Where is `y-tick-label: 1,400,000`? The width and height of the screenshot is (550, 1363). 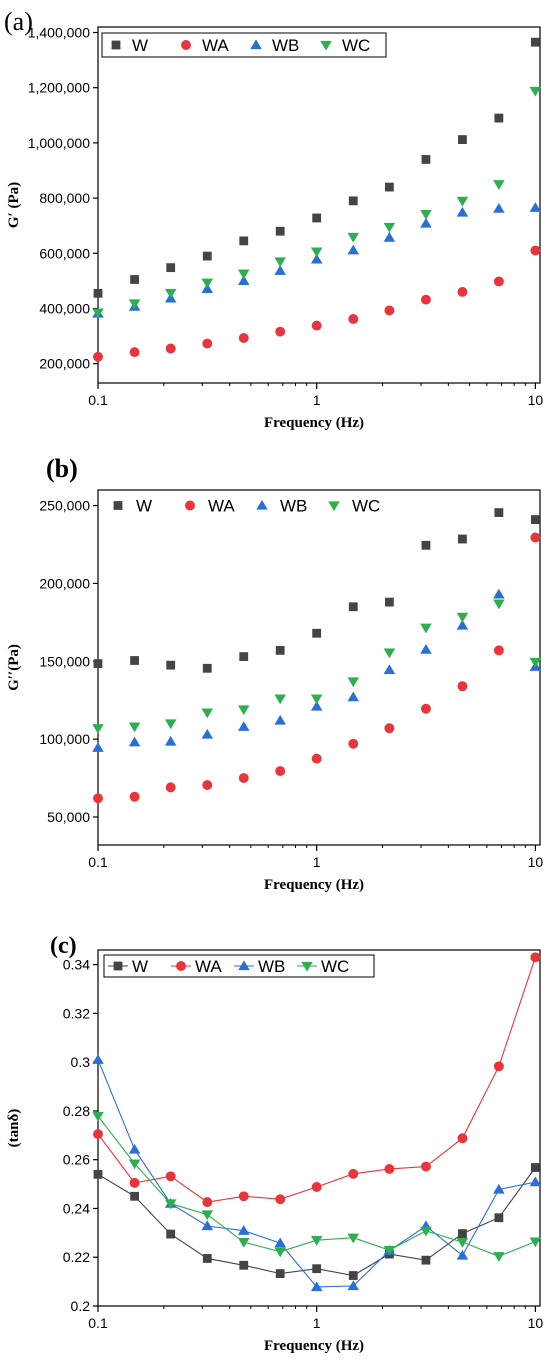
y-tick-label: 1,400,000 is located at coordinates (59, 33).